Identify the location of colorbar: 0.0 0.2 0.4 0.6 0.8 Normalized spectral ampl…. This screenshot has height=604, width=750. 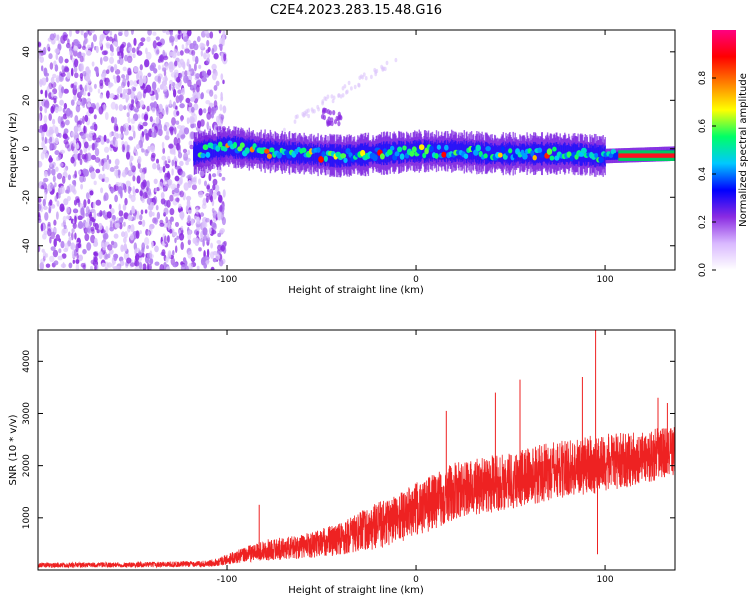
(723, 153).